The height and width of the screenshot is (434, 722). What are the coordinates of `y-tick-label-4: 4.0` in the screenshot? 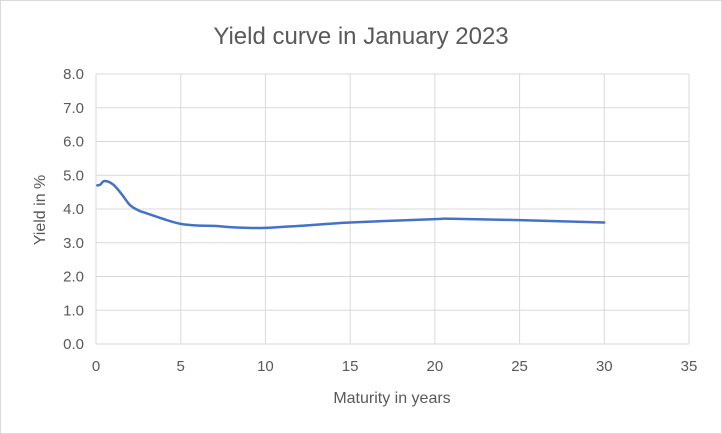 It's located at (73, 209).